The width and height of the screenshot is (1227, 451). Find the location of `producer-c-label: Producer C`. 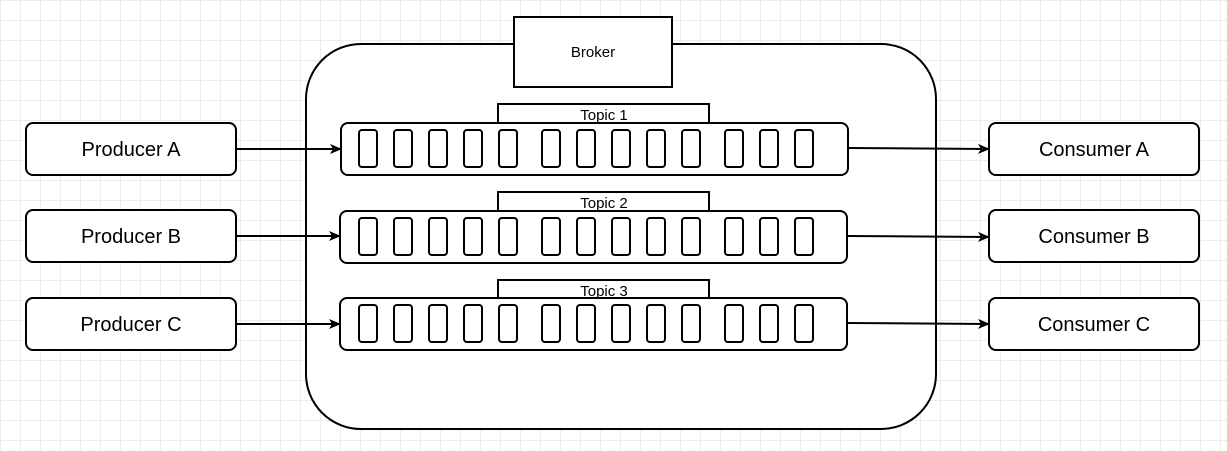

producer-c-label: Producer C is located at coordinates (130, 325).